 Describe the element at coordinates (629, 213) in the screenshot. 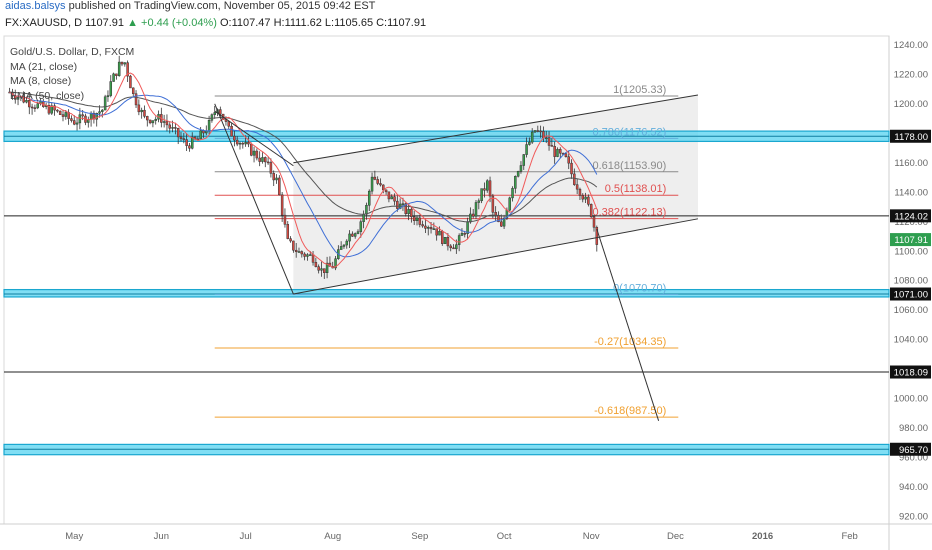

I see `fib-level-label: 0.382(1122.13)` at that location.